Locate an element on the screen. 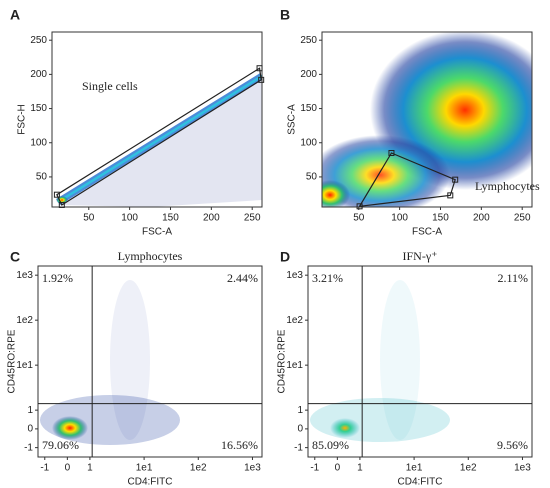 This screenshot has height=488, width=550. panel-letter: C is located at coordinates (15, 257).